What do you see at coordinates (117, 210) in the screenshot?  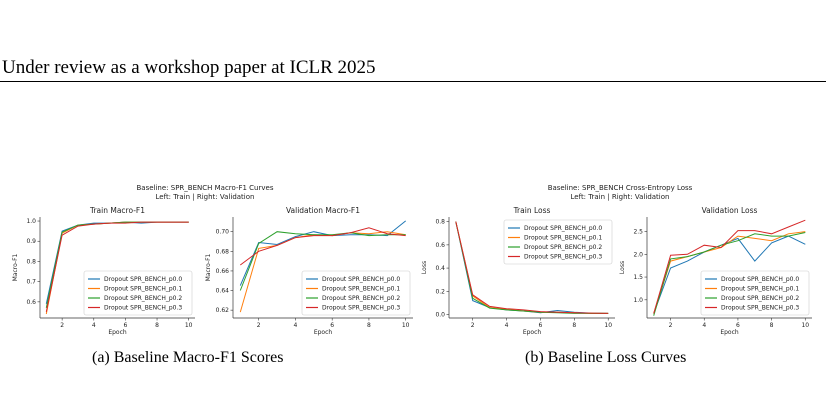 I see `chart-title: Train Macro-F1` at bounding box center [117, 210].